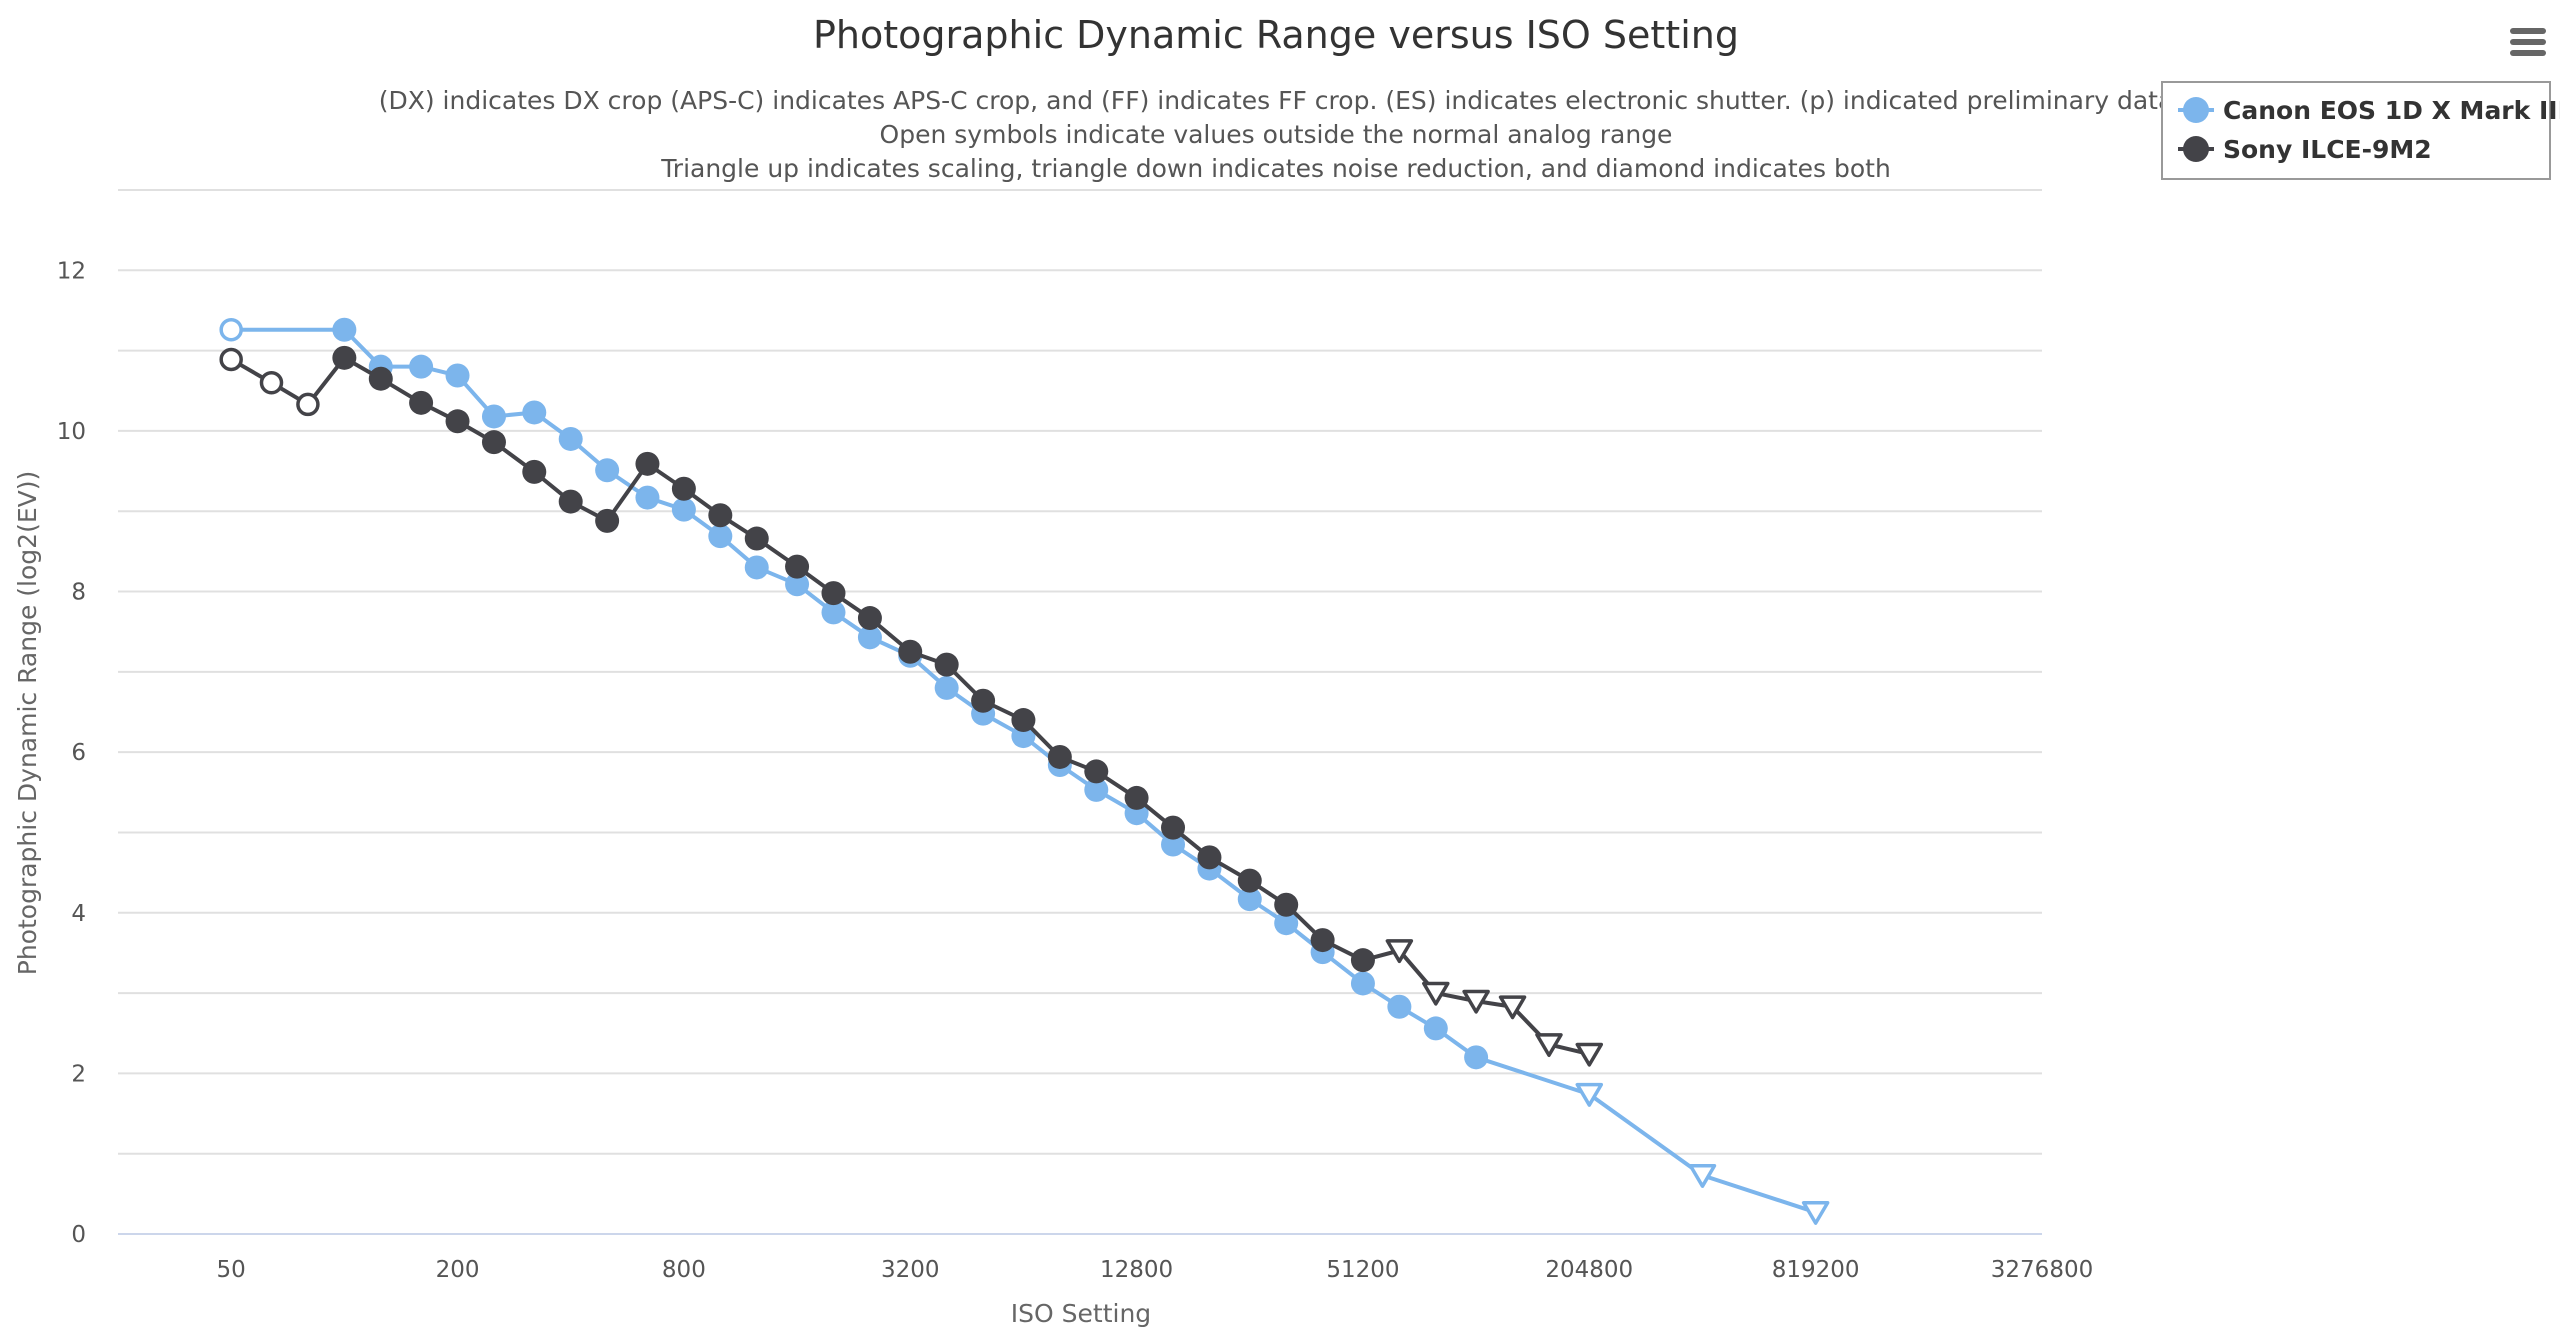 Image resolution: width=2560 pixels, height=1340 pixels. What do you see at coordinates (2327, 149) in the screenshot?
I see `legend-label-sony: Sony ILCE-9M2` at bounding box center [2327, 149].